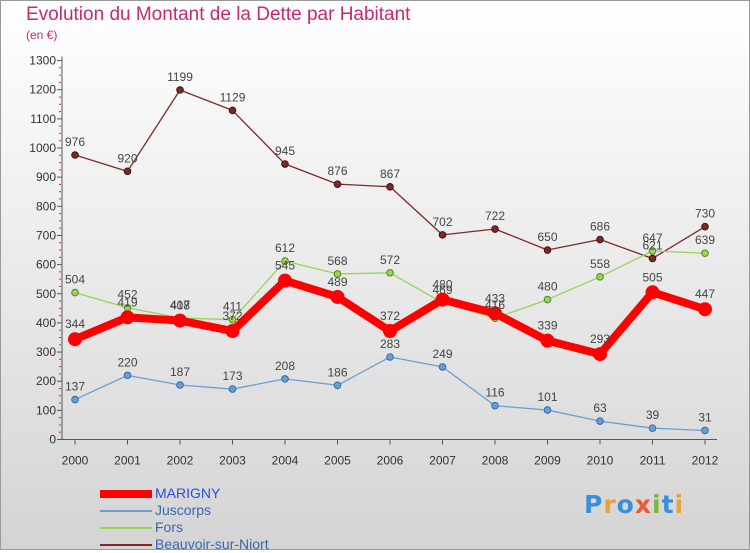  Describe the element at coordinates (705, 214) in the screenshot. I see `data-label: 730` at that location.